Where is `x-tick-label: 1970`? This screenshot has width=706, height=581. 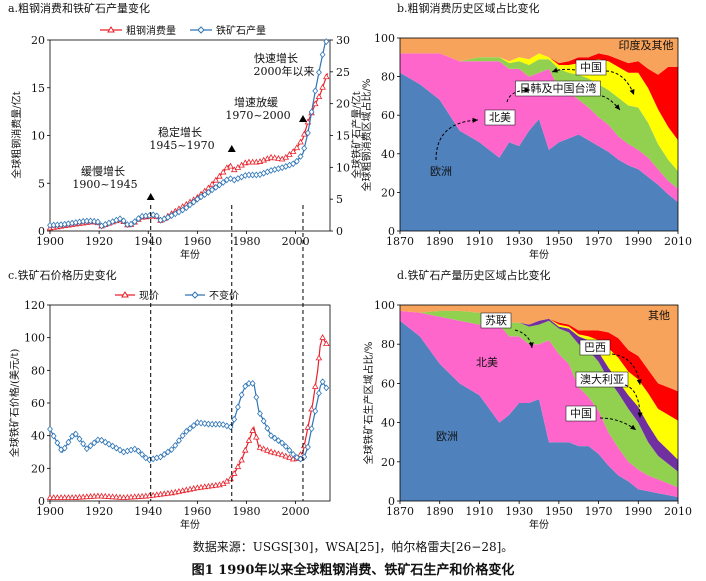 x-tick-label: 1970 is located at coordinates (599, 241).